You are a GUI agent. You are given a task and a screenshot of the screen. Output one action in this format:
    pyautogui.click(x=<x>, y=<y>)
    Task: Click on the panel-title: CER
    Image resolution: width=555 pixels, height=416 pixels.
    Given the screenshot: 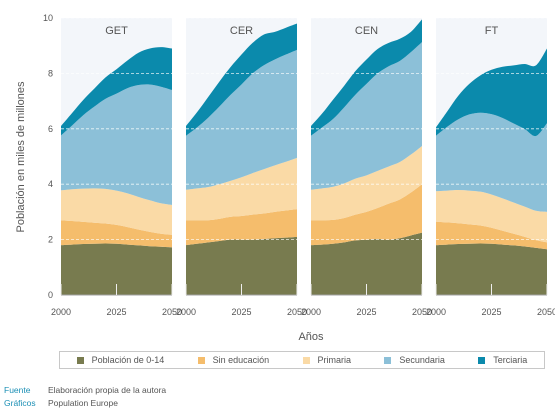 What is the action you would take?
    pyautogui.click(x=241, y=31)
    